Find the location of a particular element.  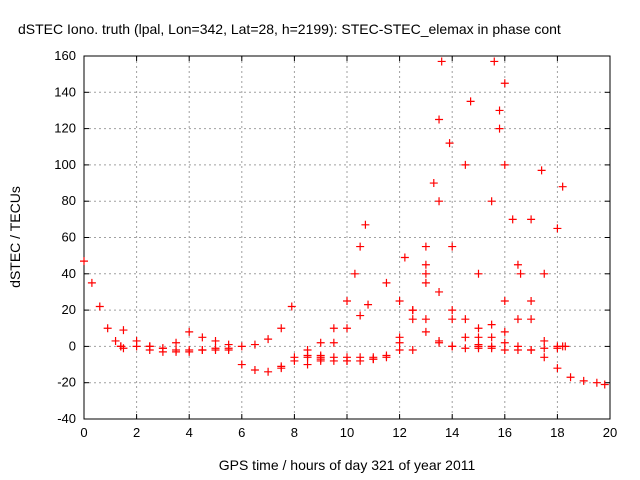

y-axis-tick-labels: -40 -20 0 20 40 60 80 100 120 140 160 is located at coordinates (65, 237).